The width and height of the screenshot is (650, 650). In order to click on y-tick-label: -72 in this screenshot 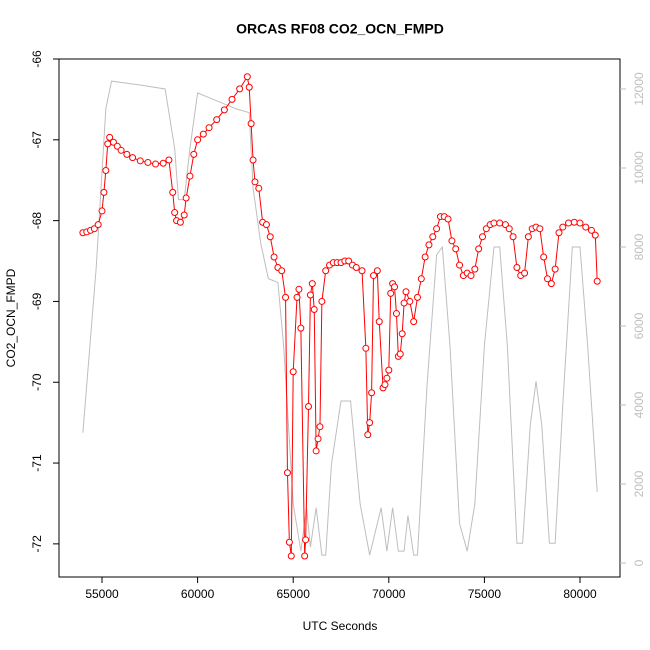, I will do `click(37, 544)`.